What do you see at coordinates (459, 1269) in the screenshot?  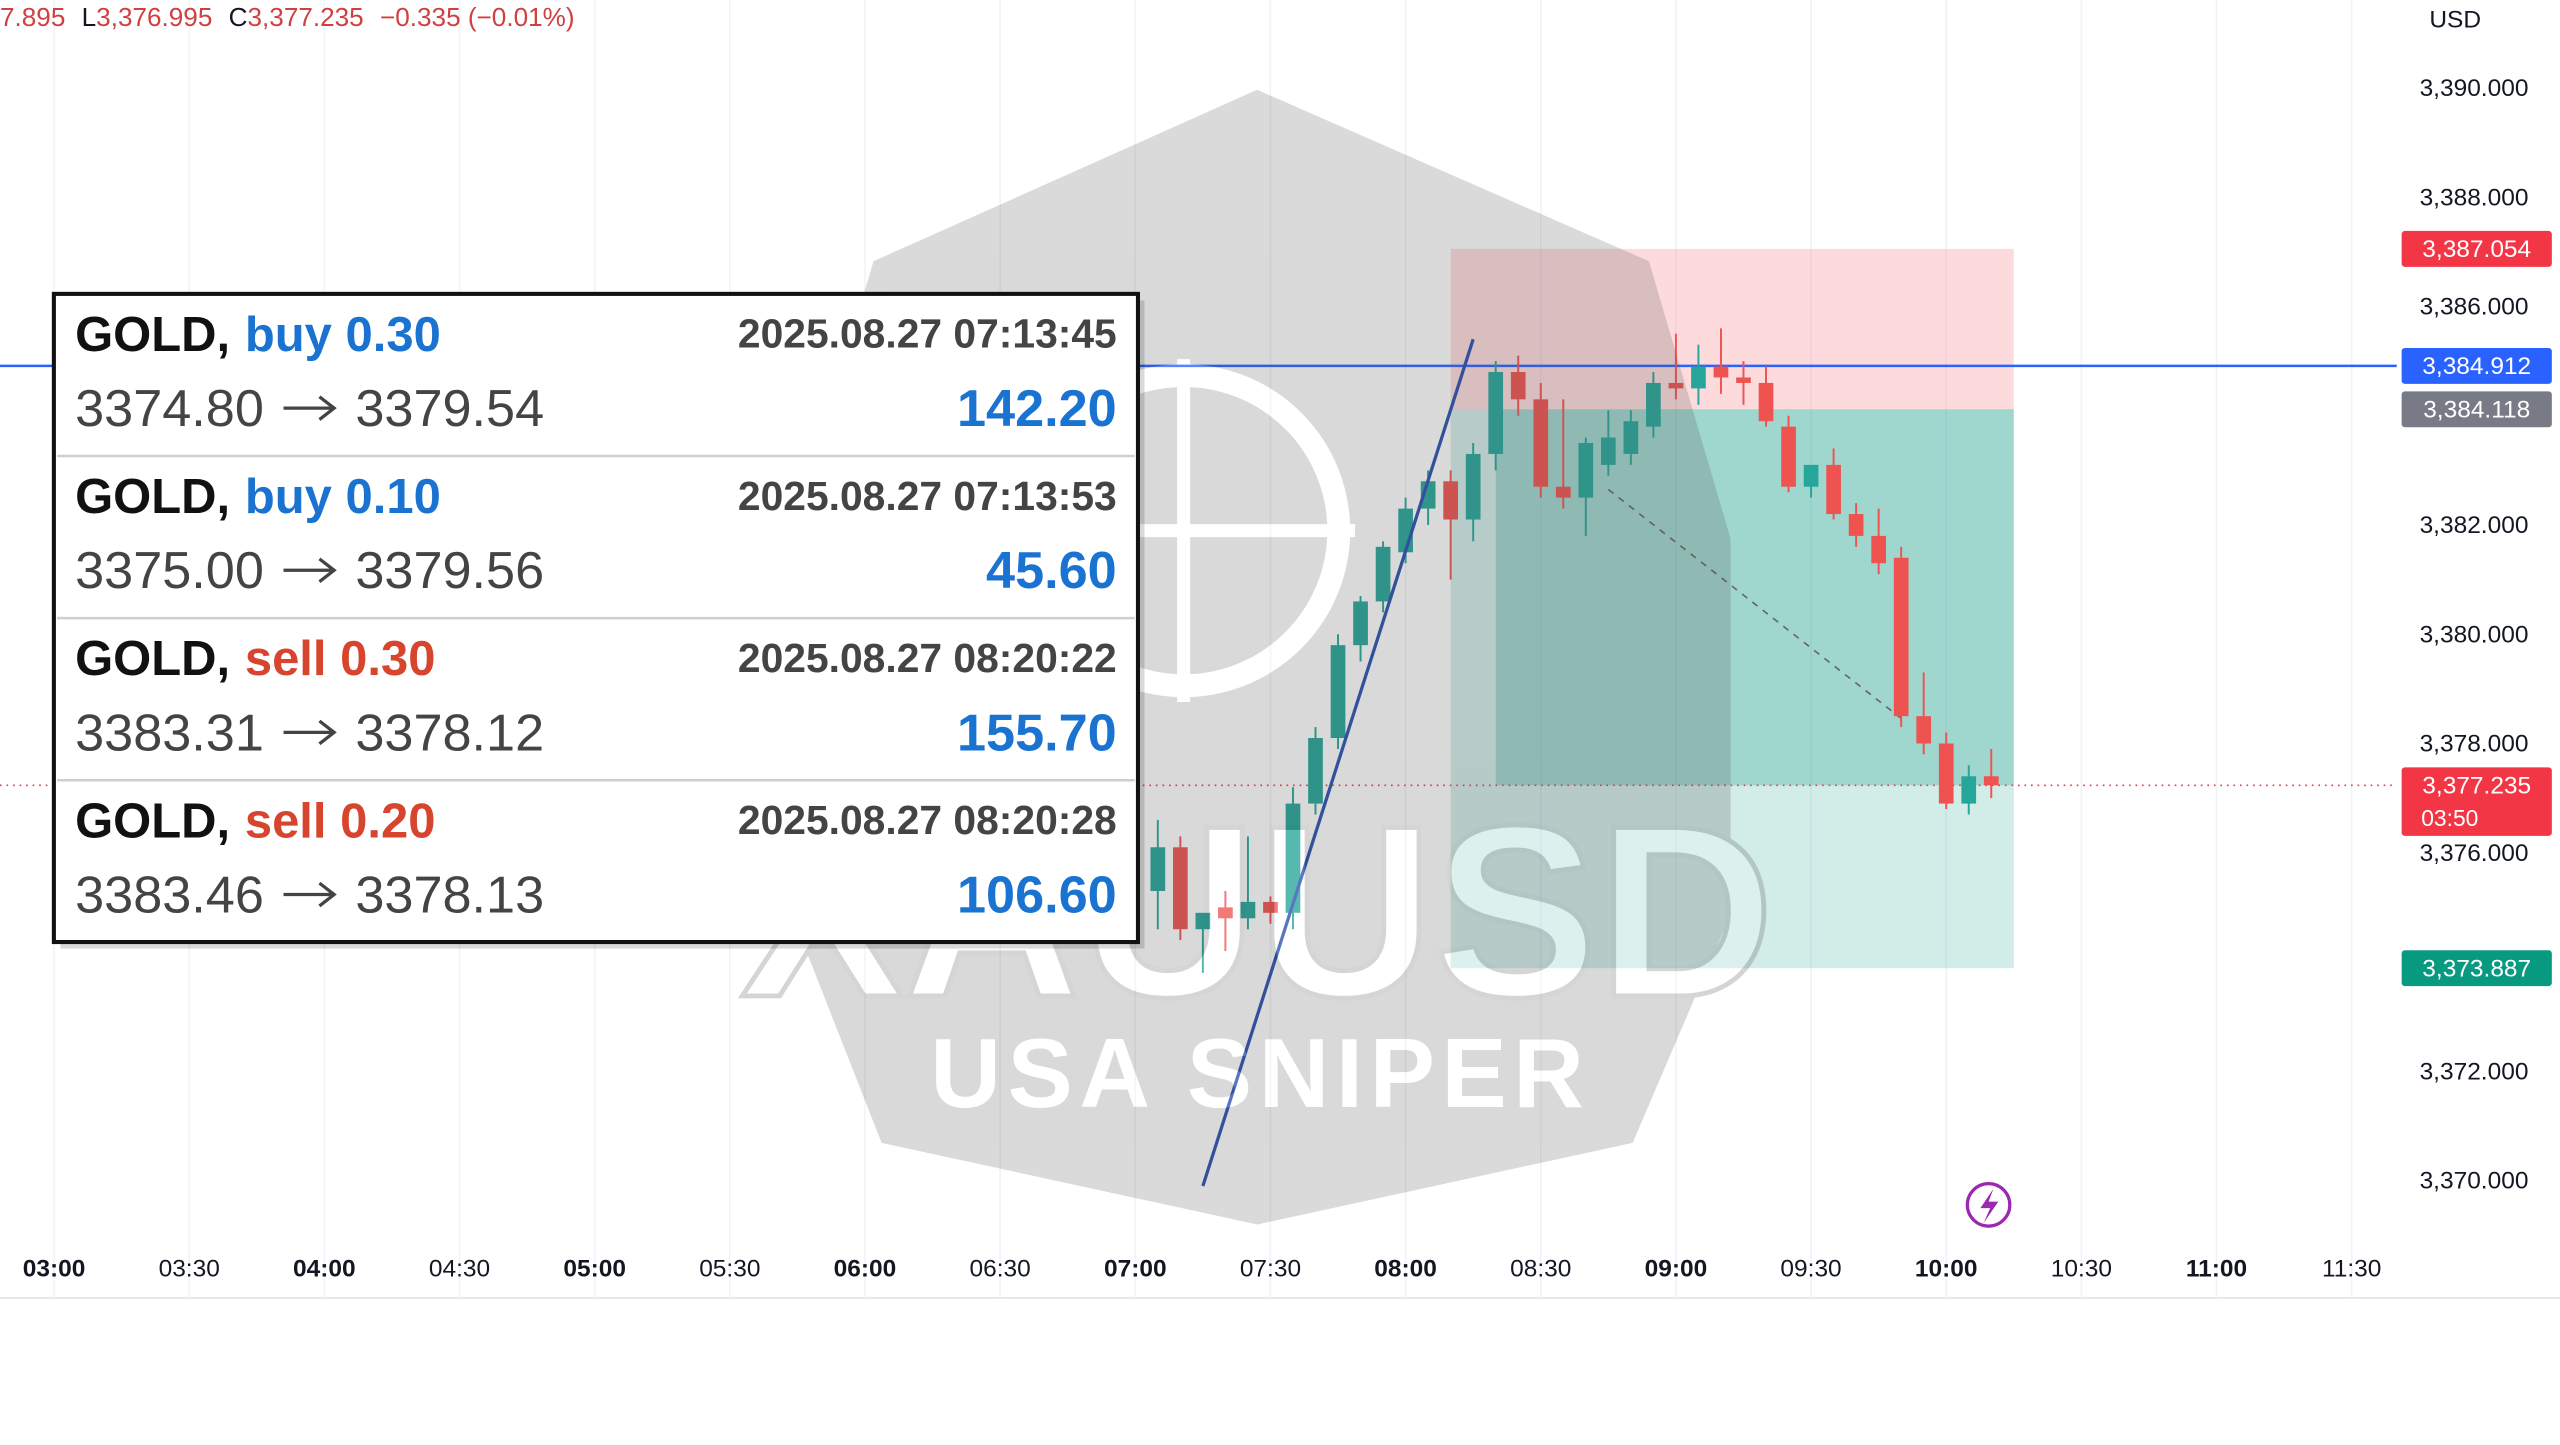 I see `x-tick-label: 04:30` at bounding box center [459, 1269].